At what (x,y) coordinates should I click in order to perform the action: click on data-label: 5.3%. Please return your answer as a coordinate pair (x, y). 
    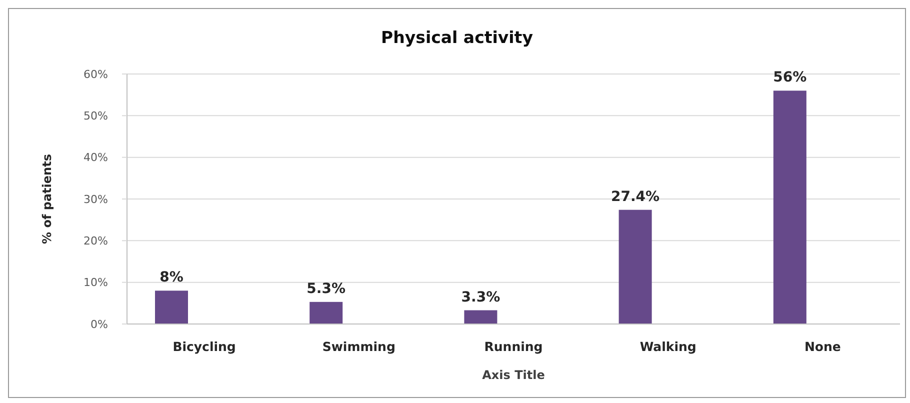
    Looking at the image, I should click on (326, 288).